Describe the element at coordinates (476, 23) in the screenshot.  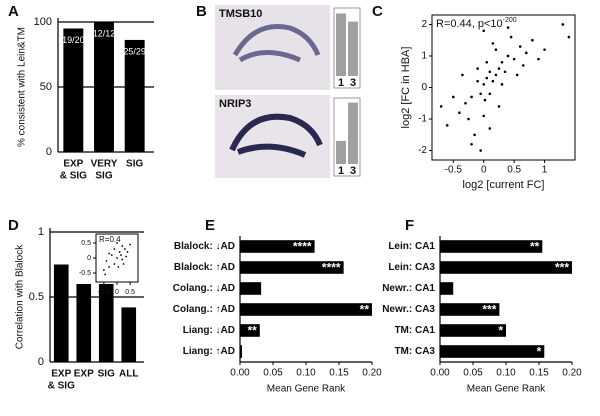
I see `annotation: R=0.44, p<10-200` at that location.